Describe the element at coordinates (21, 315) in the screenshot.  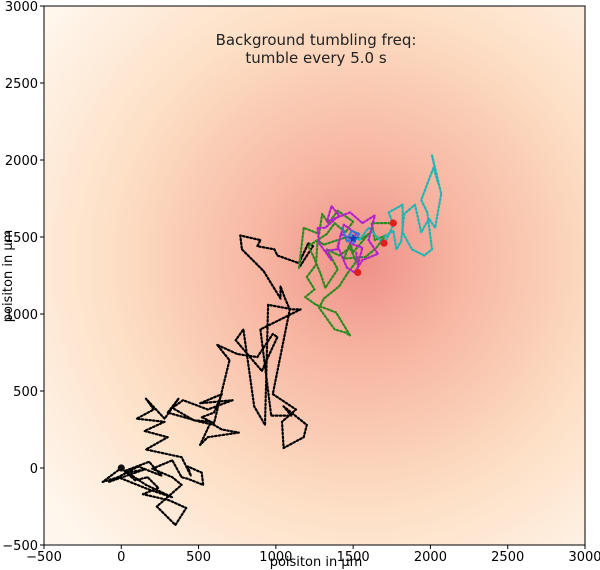
I see `y-tick-label: 1000` at that location.